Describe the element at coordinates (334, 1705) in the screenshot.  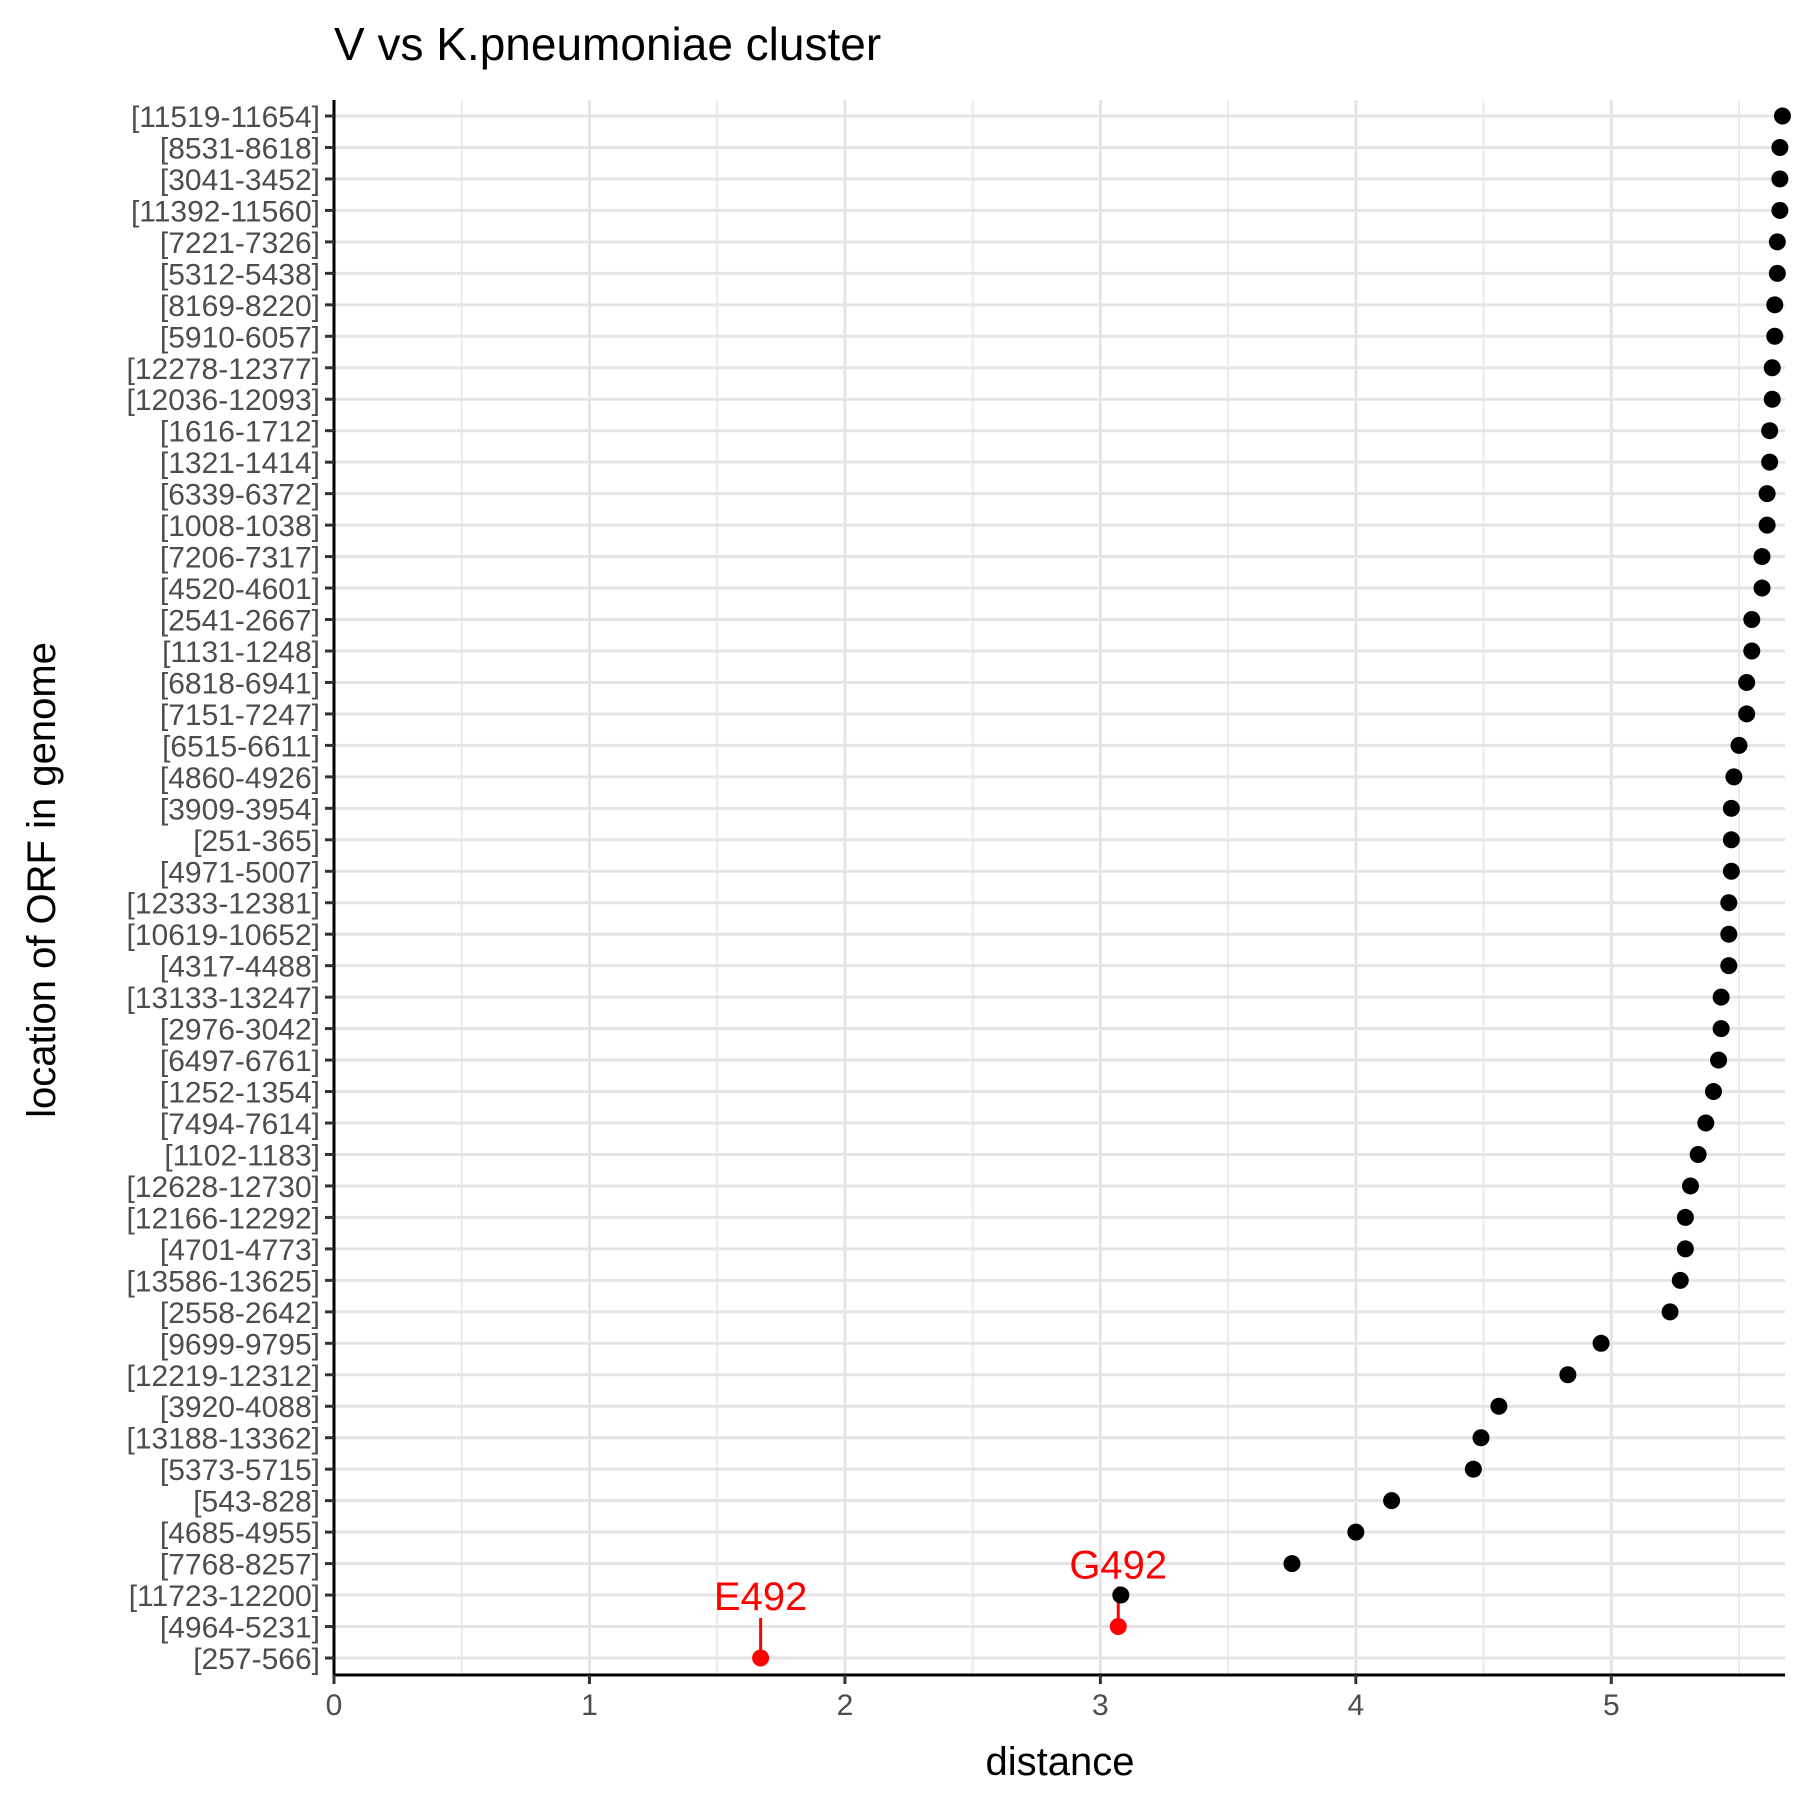
I see `x-tick-label: 0` at that location.